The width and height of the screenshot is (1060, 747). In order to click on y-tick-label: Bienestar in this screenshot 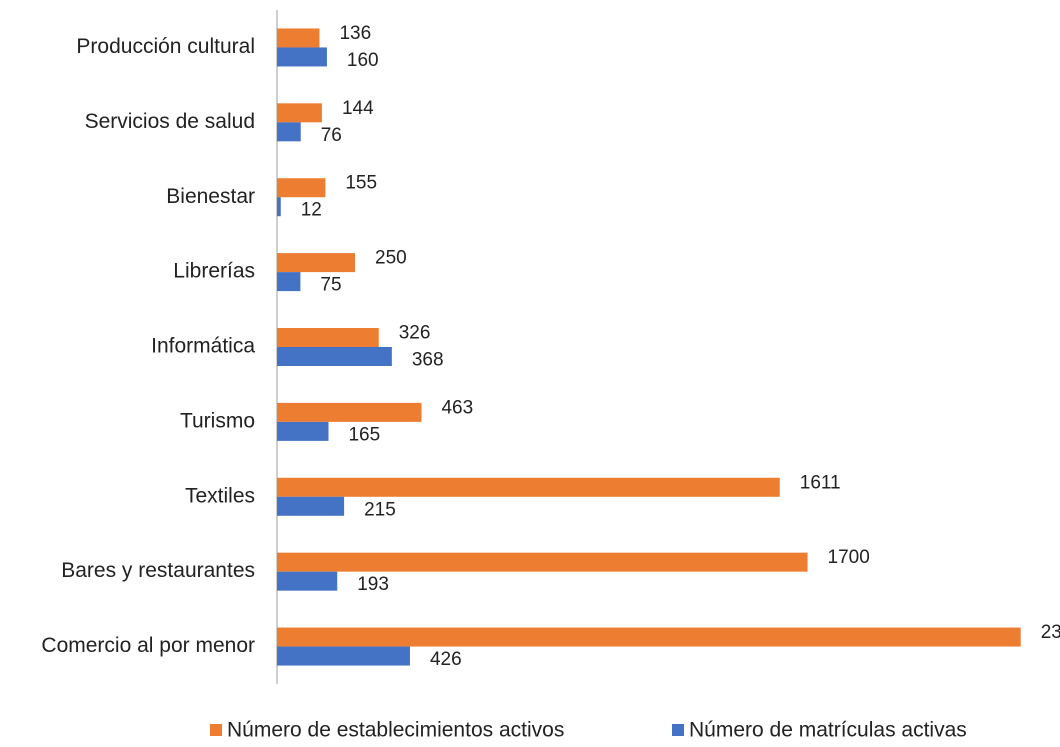, I will do `click(210, 196)`.